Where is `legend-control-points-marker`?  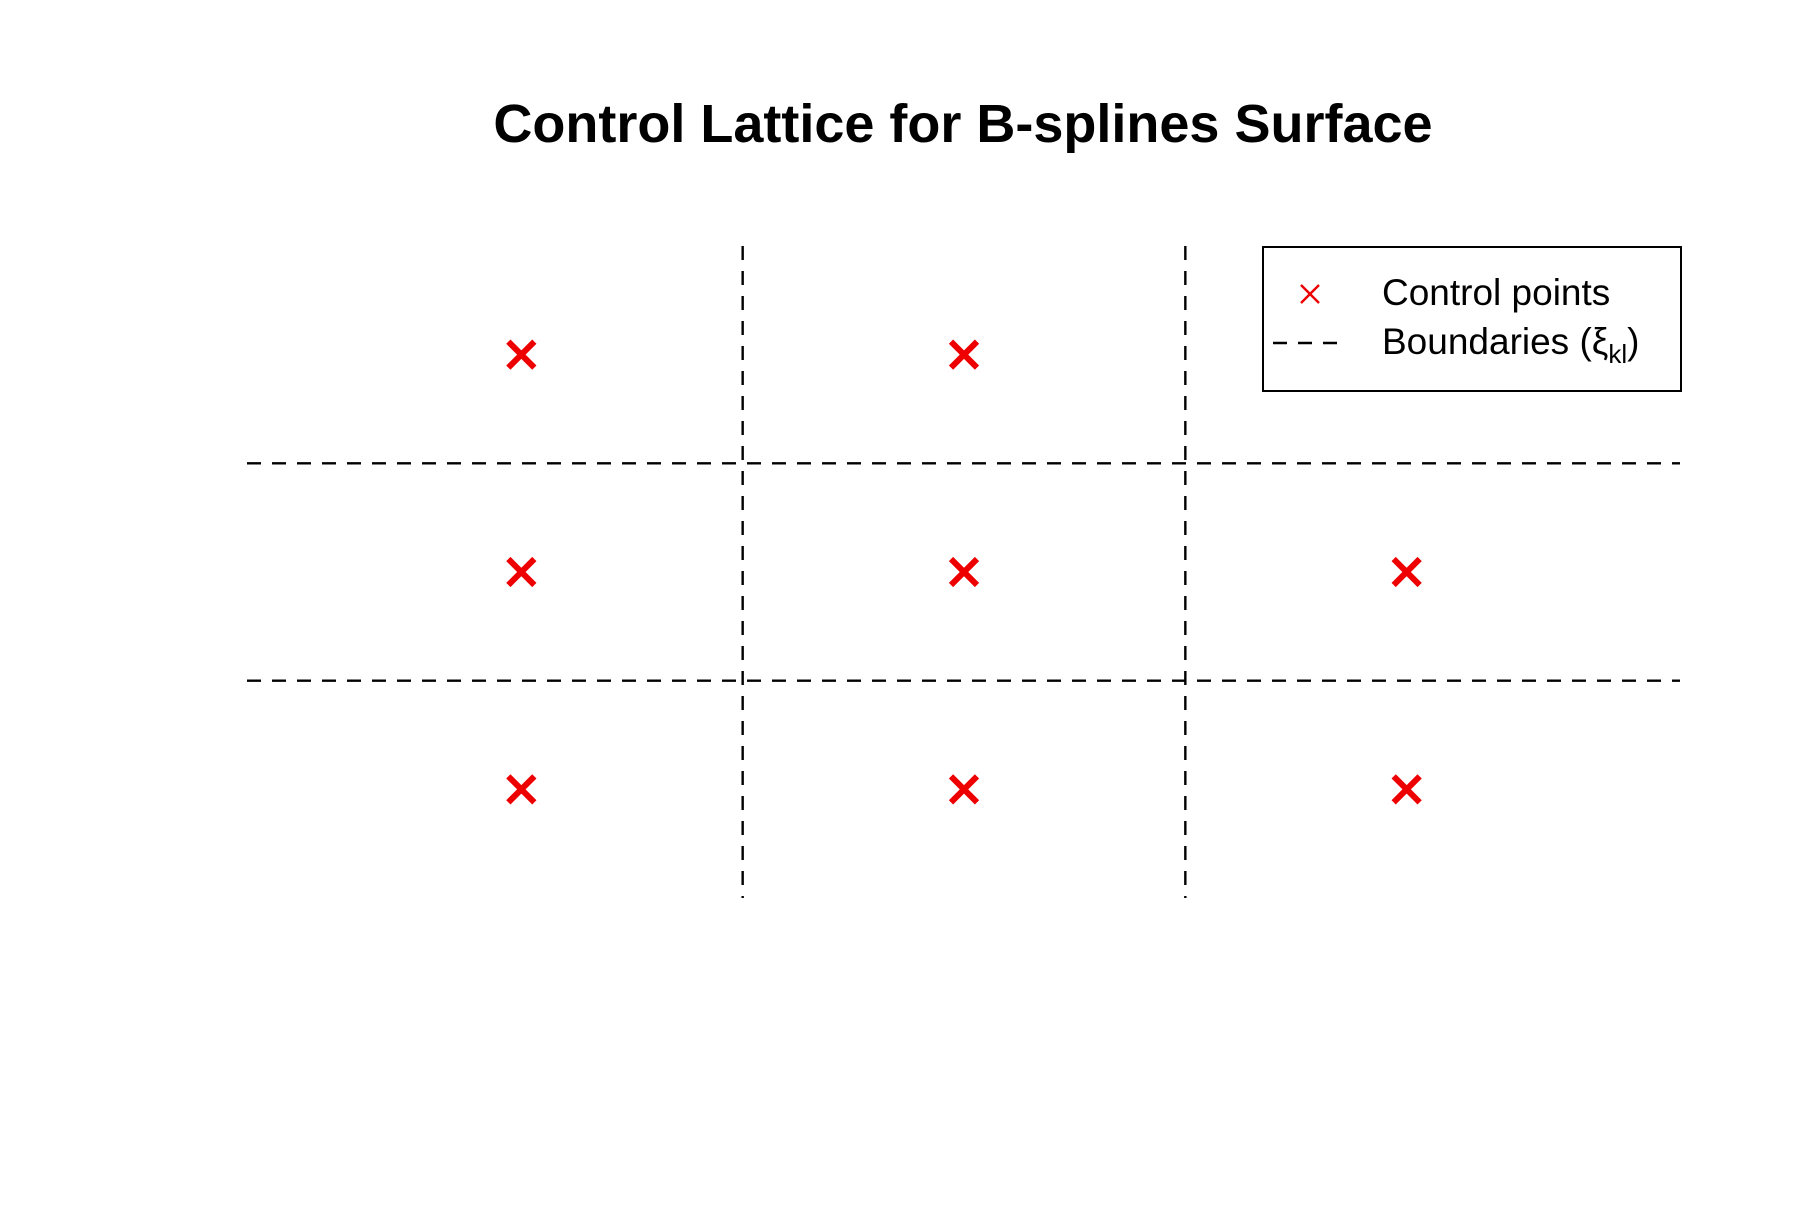 legend-control-points-marker is located at coordinates (1310, 294).